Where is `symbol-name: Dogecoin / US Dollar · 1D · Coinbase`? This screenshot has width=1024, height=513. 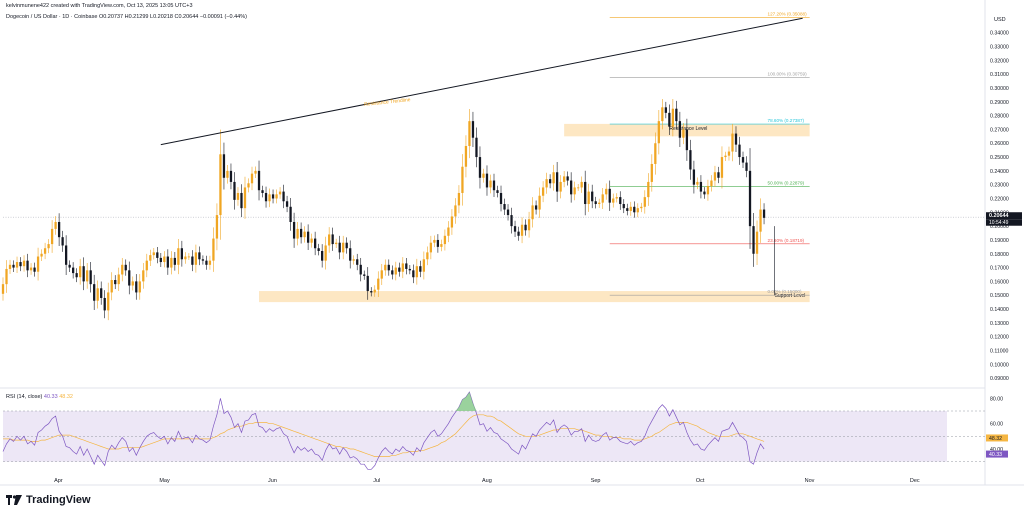 symbol-name: Dogecoin / US Dollar · 1D · Coinbase is located at coordinates (52, 17).